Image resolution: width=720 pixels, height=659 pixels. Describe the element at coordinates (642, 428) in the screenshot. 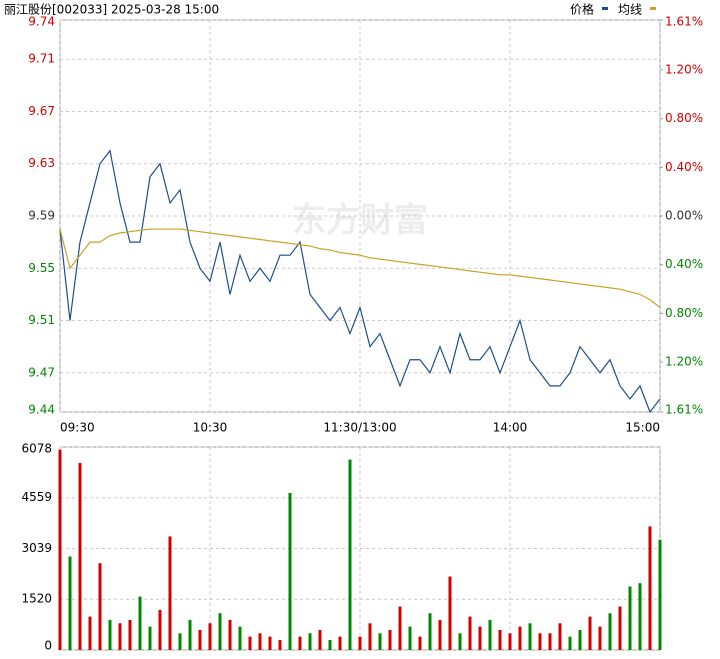

I see `x-tick-label: 15:00` at that location.